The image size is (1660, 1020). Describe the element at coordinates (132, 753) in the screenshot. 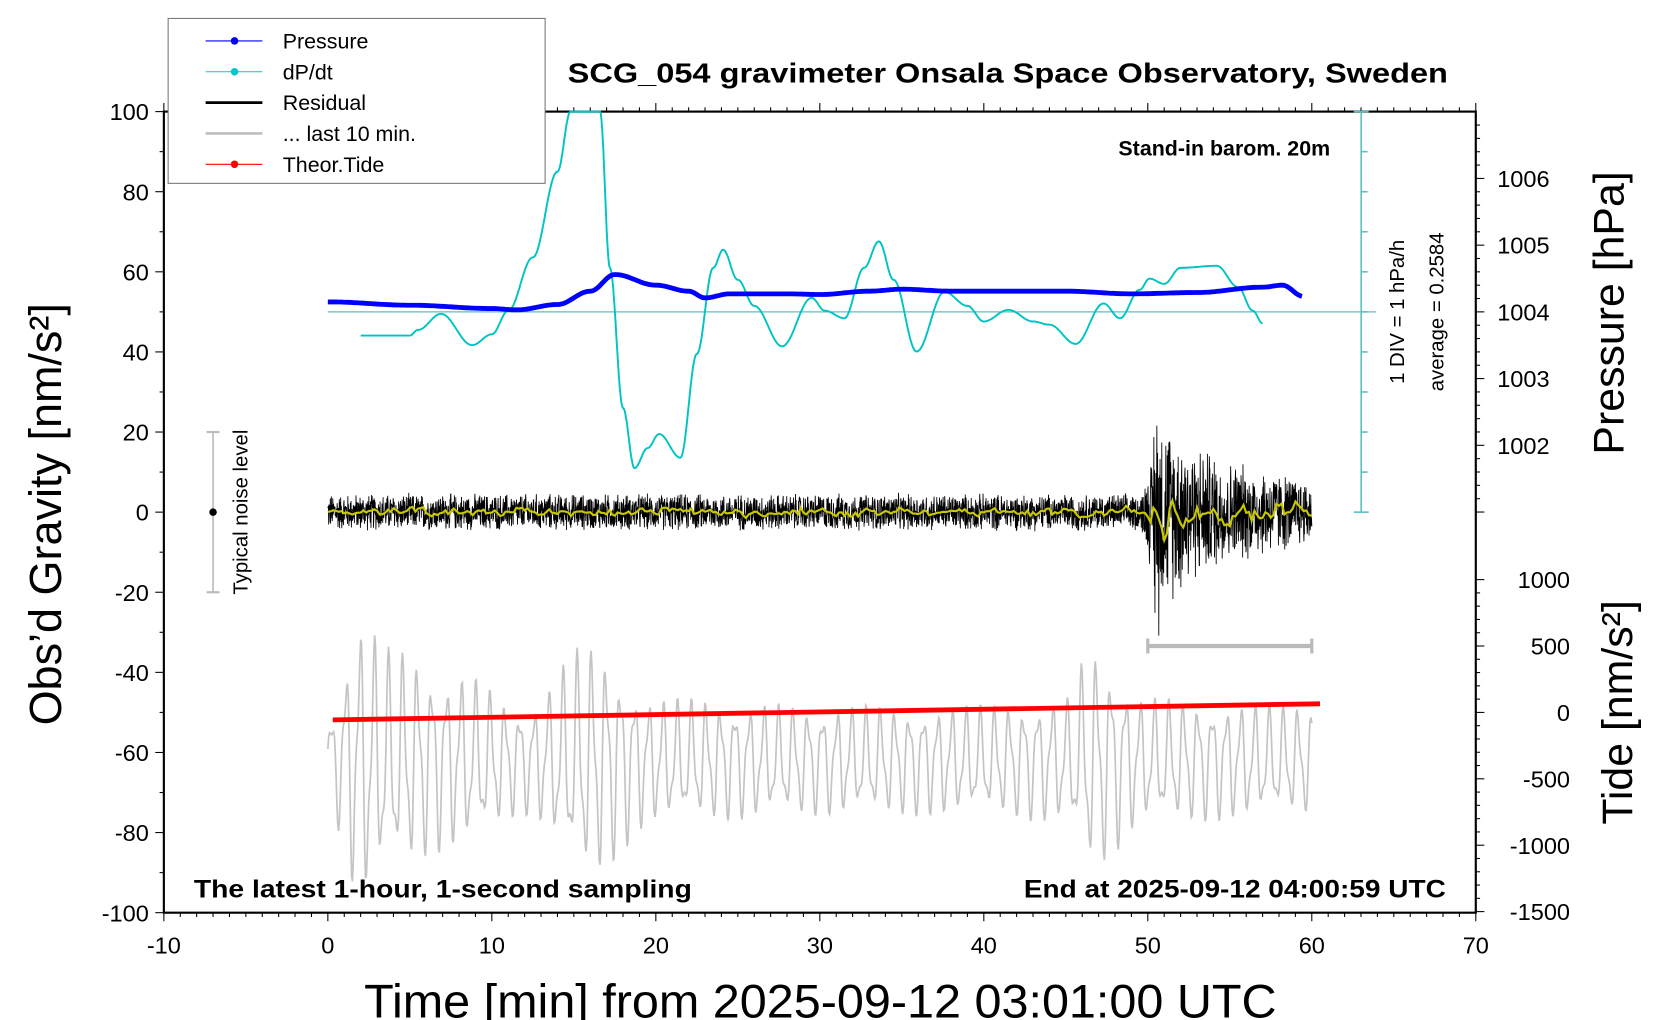

I see `y-tick-label: -60` at that location.